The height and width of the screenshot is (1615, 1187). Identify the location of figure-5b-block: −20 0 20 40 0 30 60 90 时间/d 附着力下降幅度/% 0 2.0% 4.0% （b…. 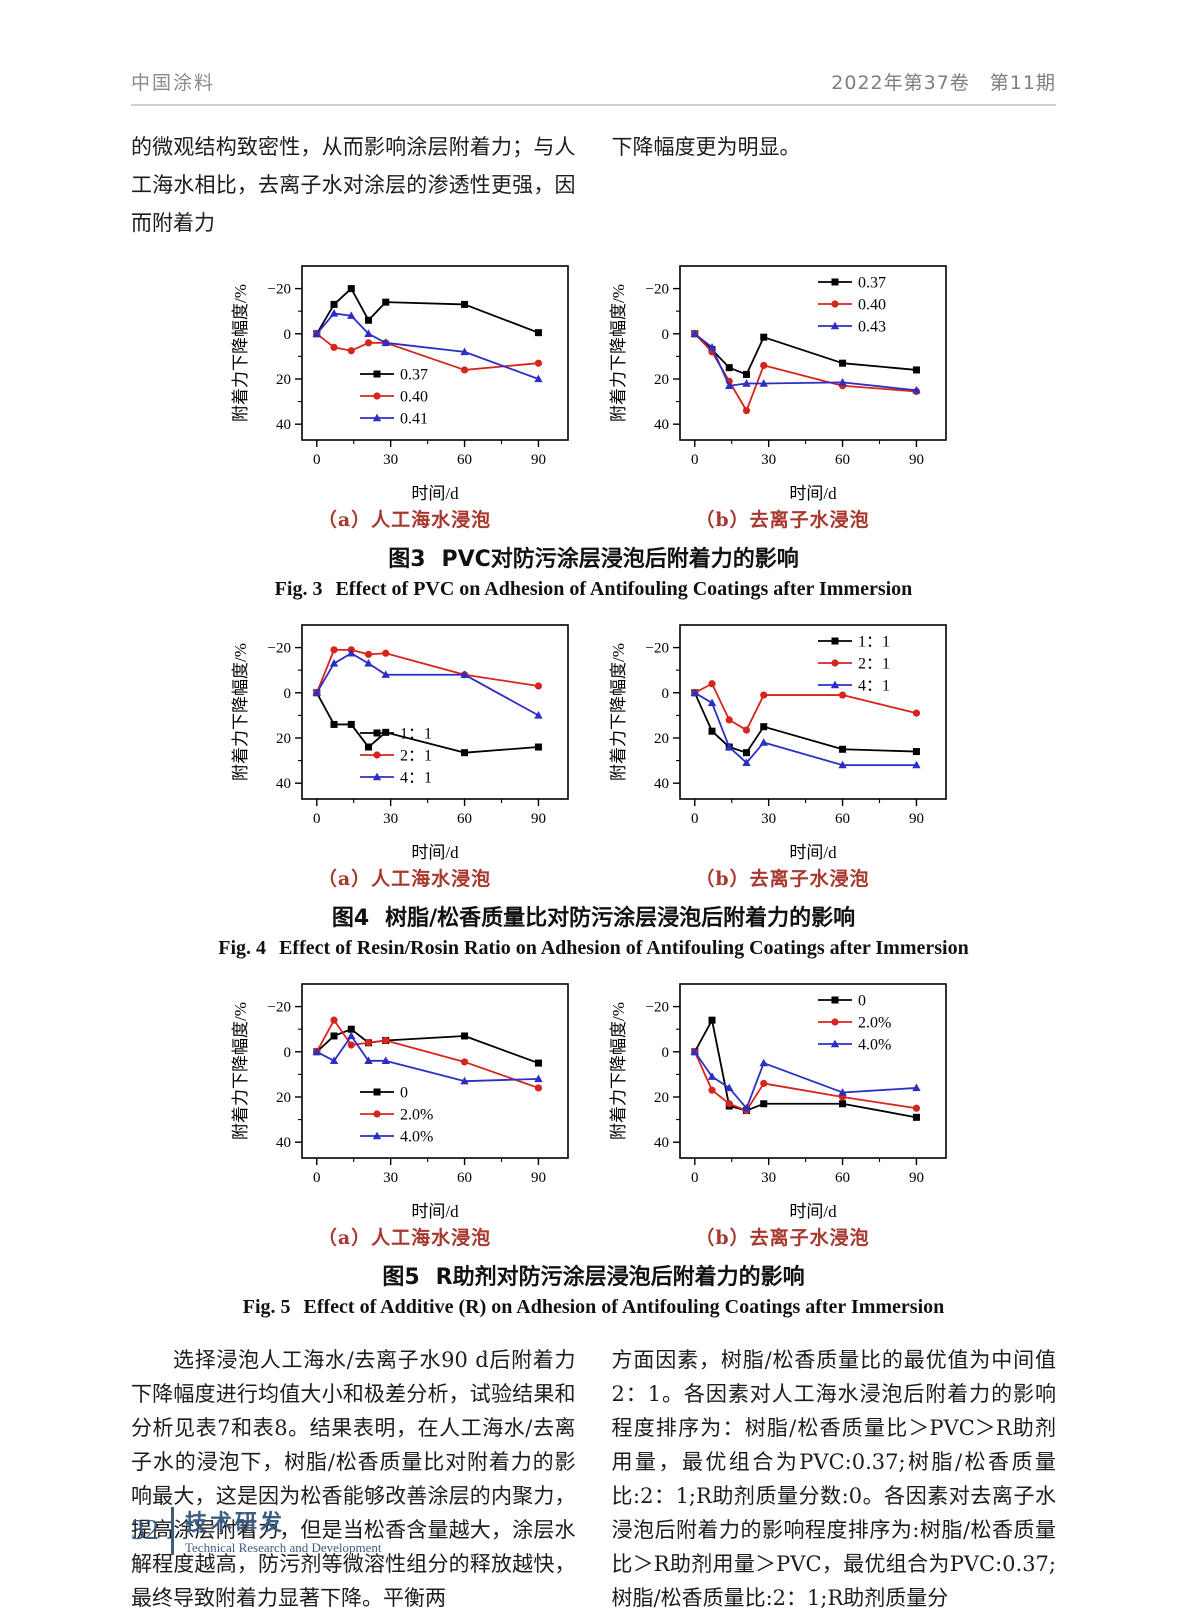
(783, 1110).